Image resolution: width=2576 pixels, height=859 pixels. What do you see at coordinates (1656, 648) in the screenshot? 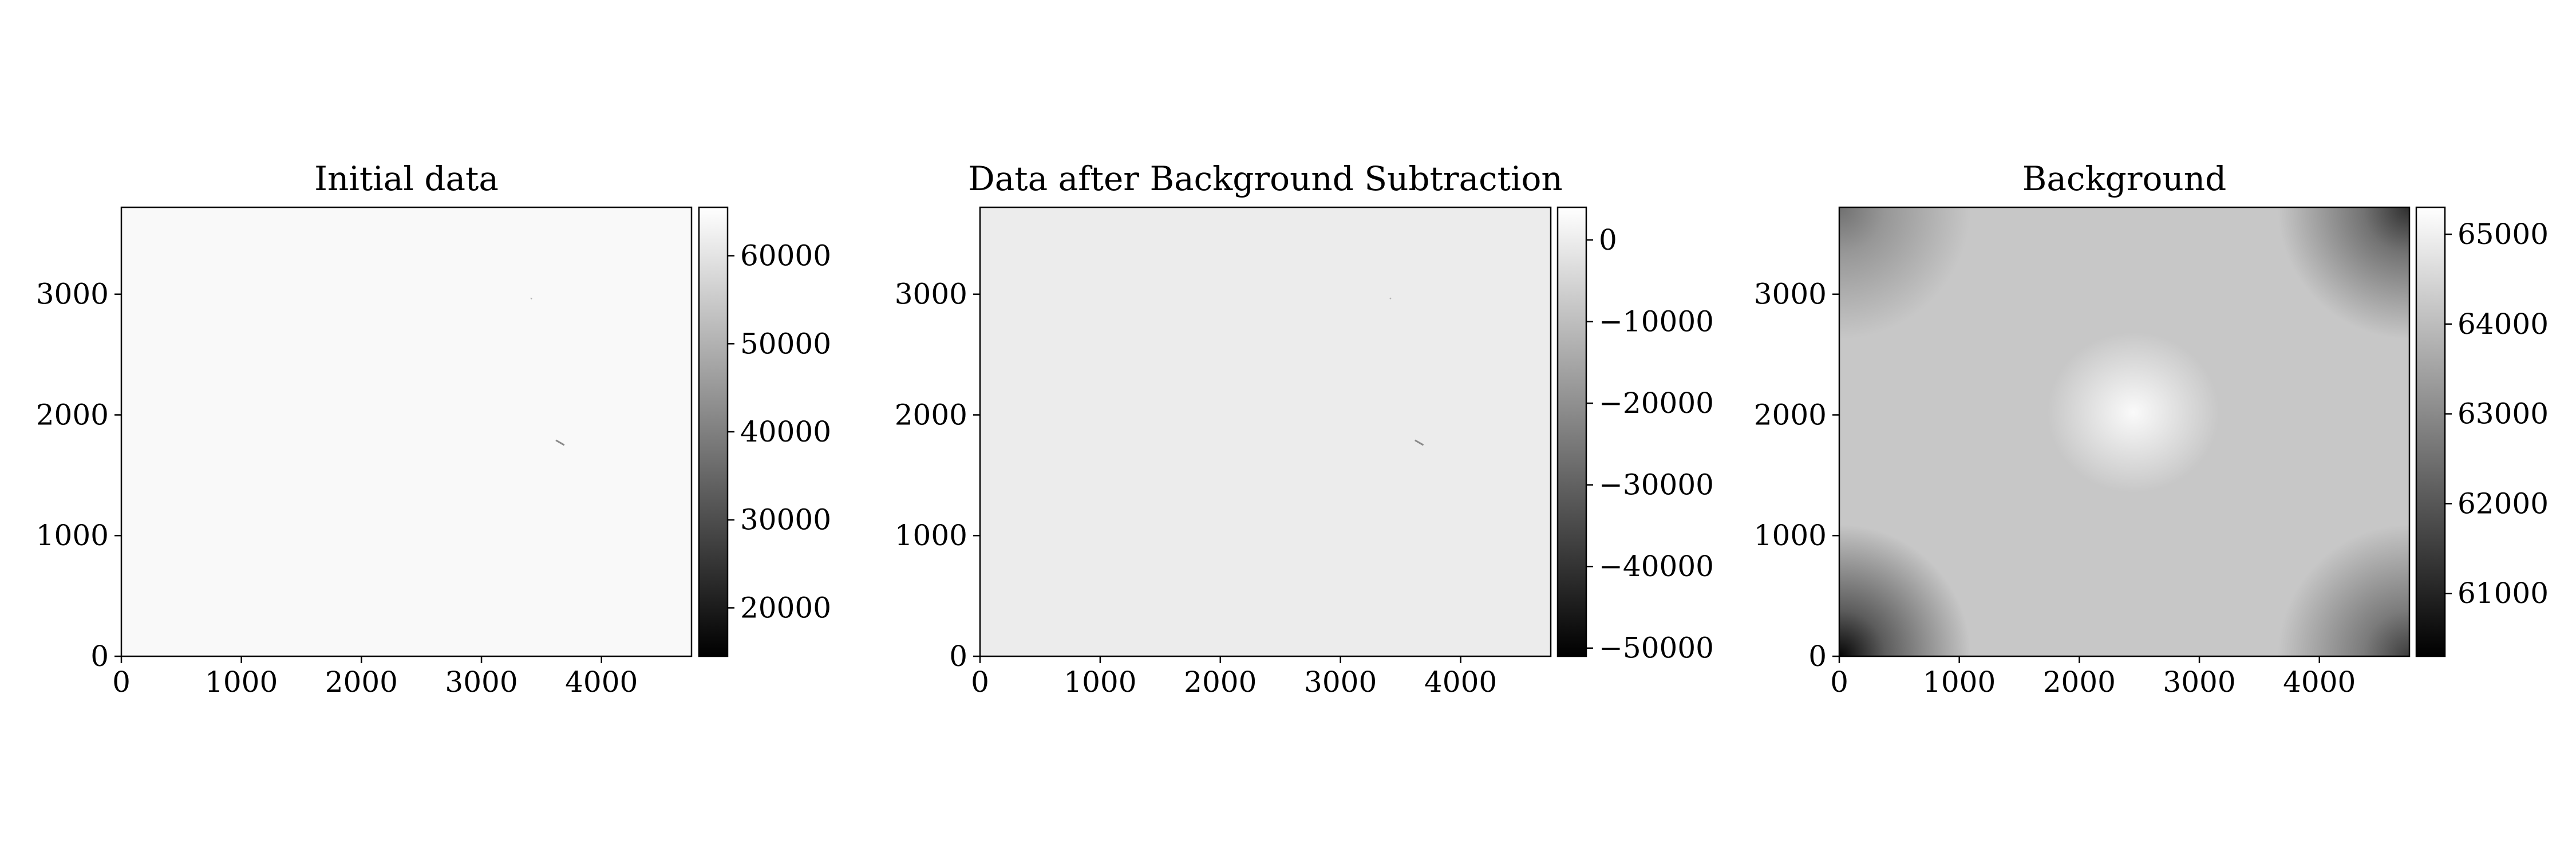
I see `colorbar-tick-label: −50000` at bounding box center [1656, 648].